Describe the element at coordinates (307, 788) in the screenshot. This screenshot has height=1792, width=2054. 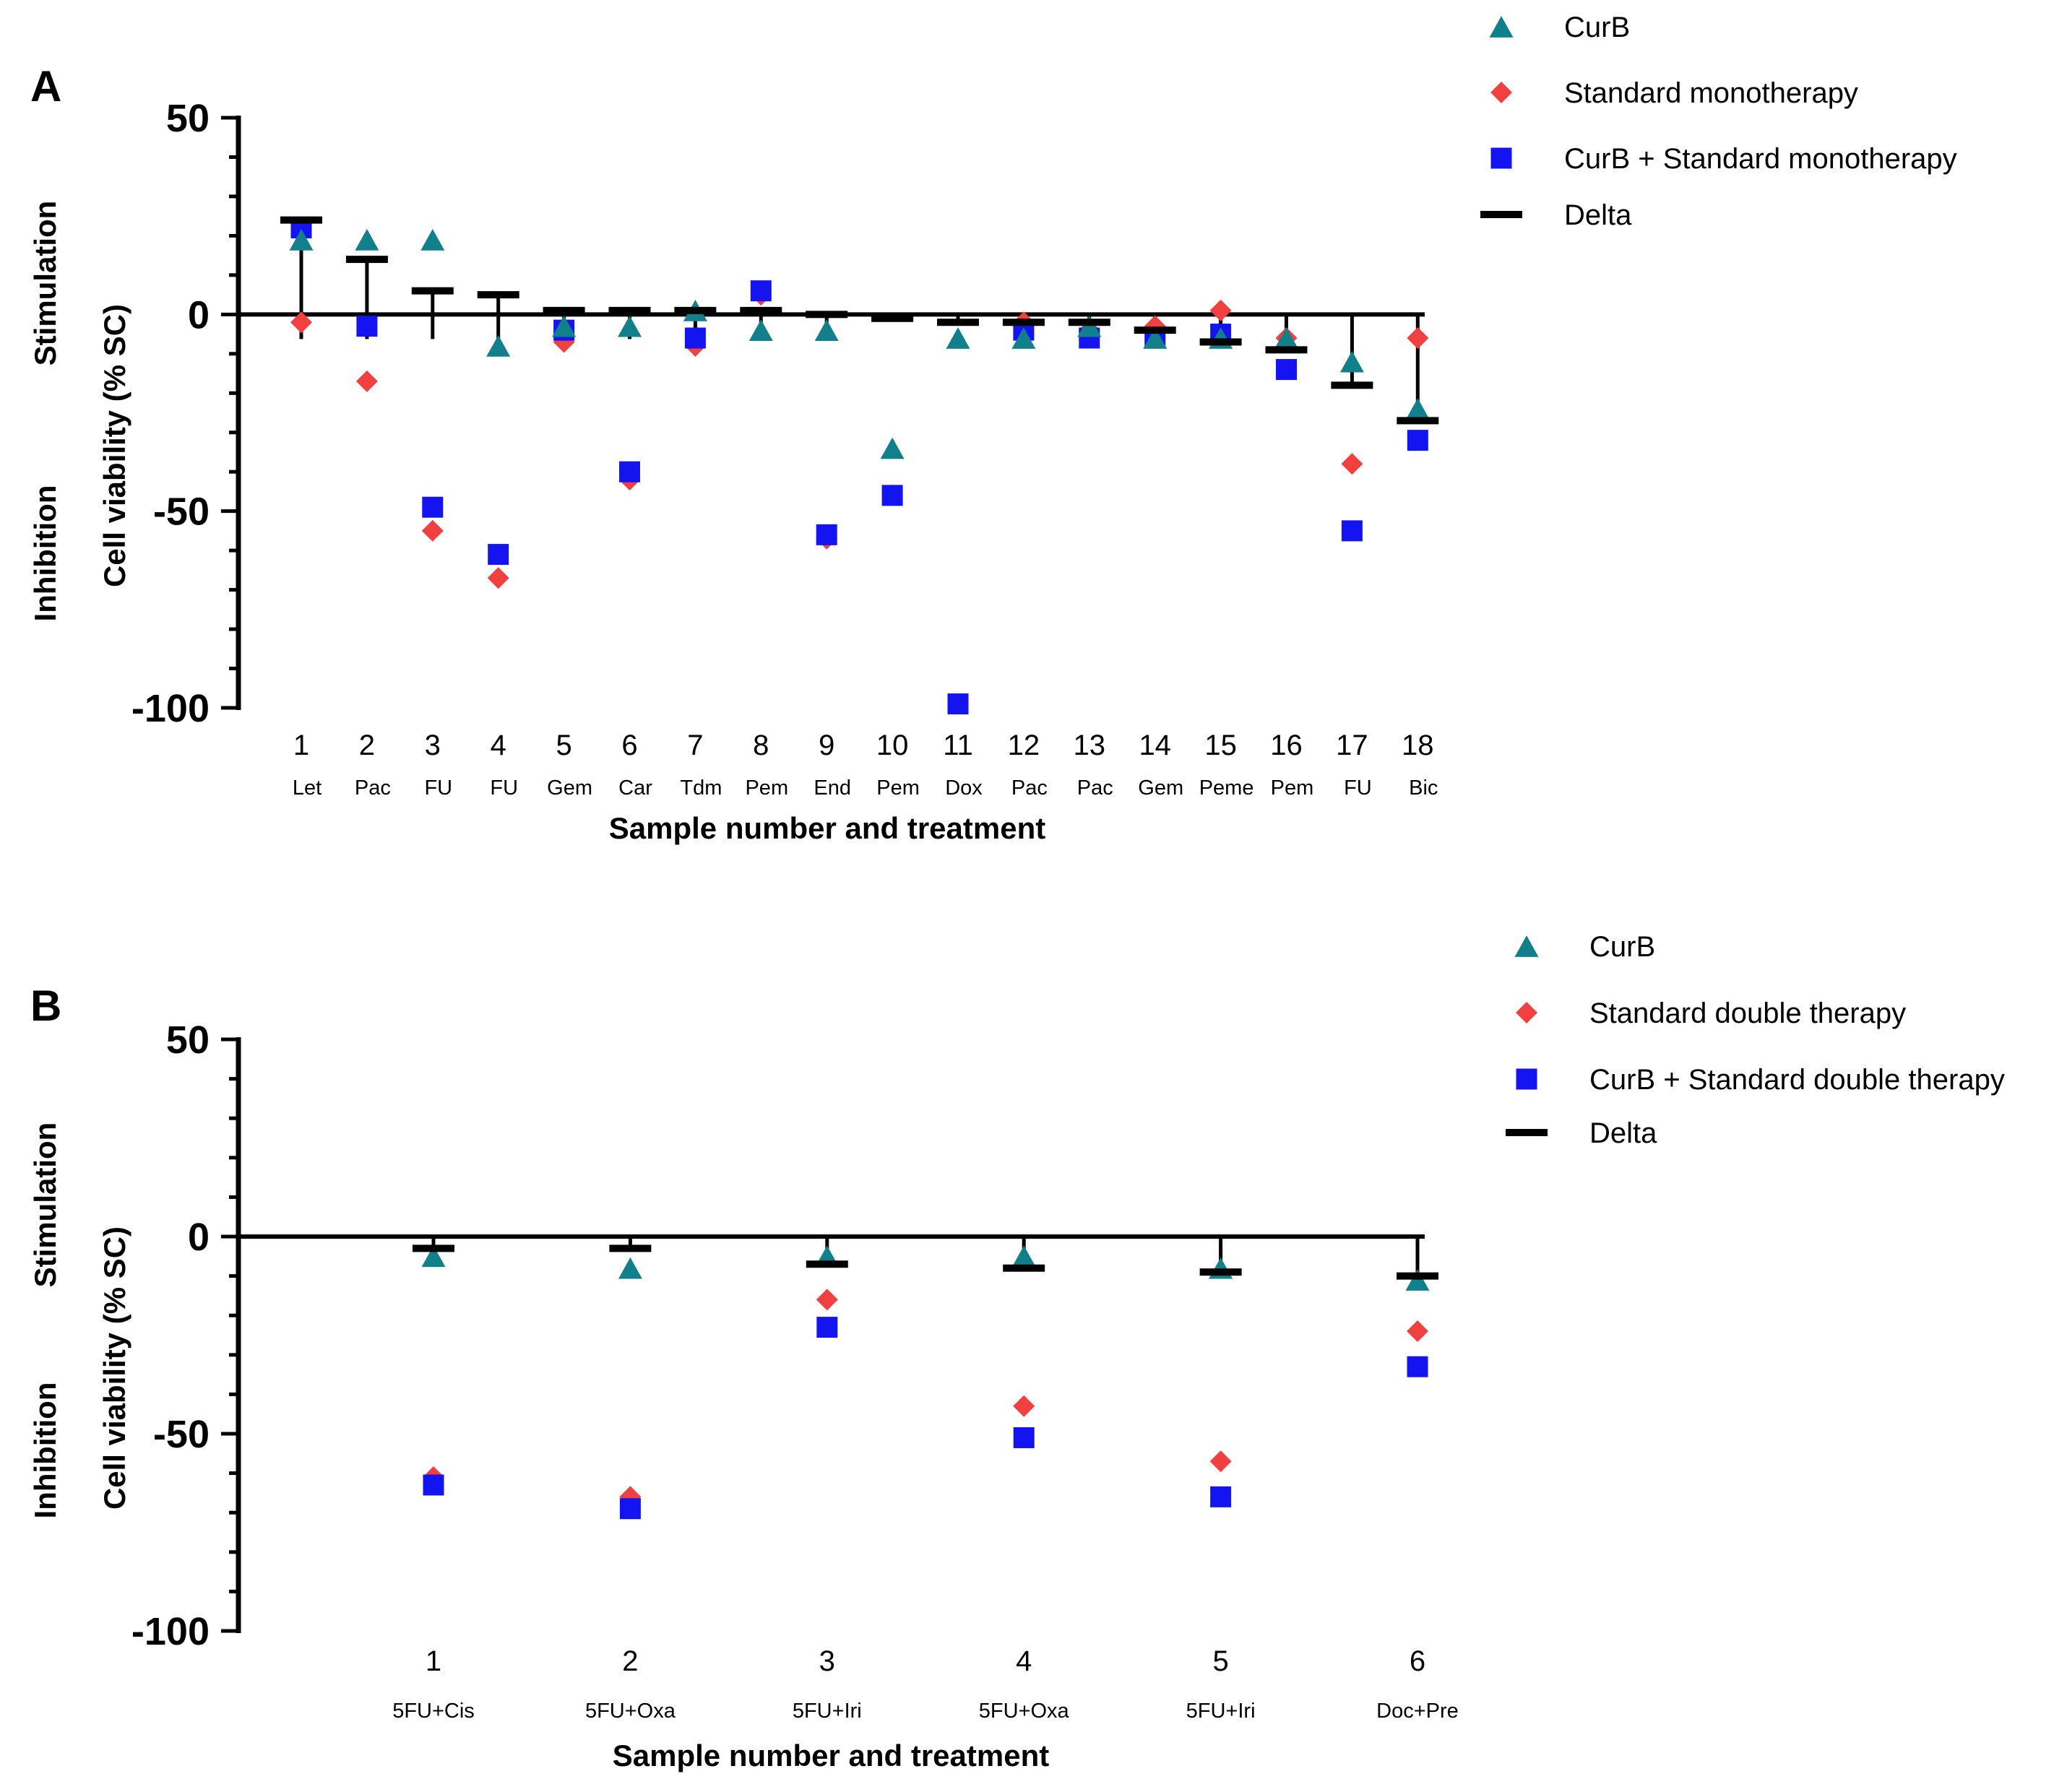
I see `panel-a-treatment-label: Let` at that location.